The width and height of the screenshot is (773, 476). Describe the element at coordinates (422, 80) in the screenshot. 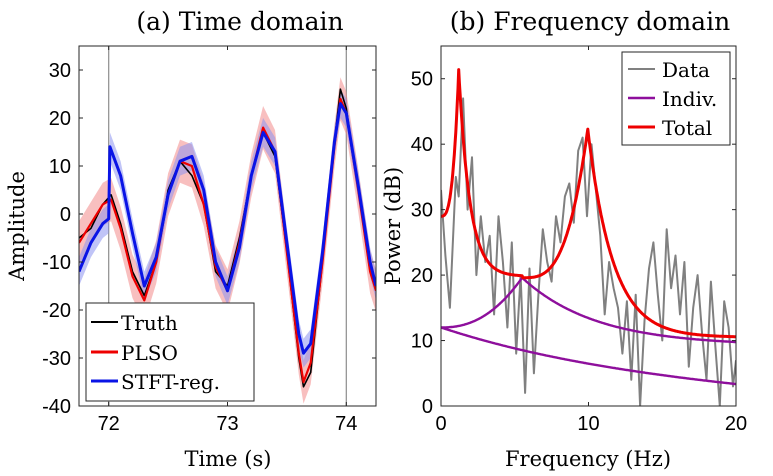

I see `y-tick-label: 50` at that location.